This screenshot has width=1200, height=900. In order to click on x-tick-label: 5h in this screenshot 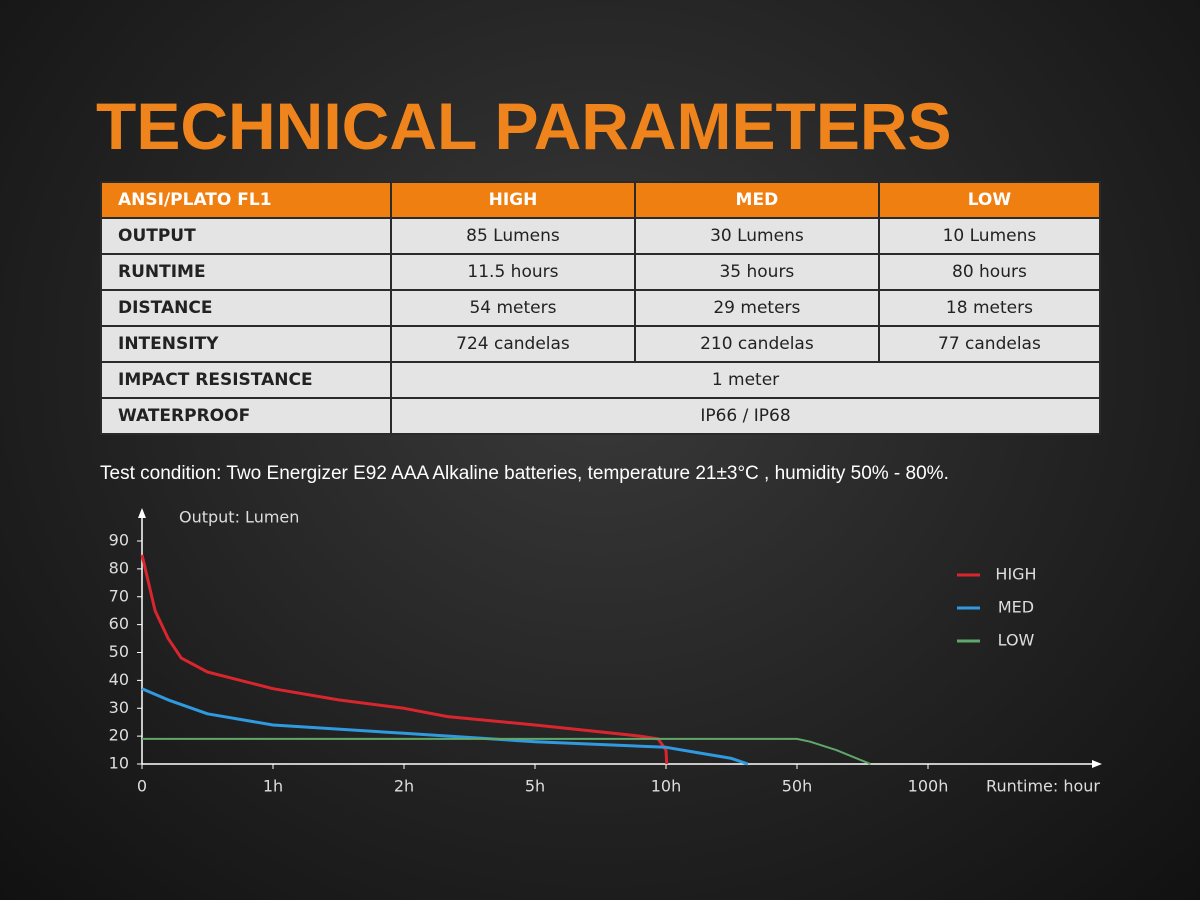, I will do `click(535, 786)`.